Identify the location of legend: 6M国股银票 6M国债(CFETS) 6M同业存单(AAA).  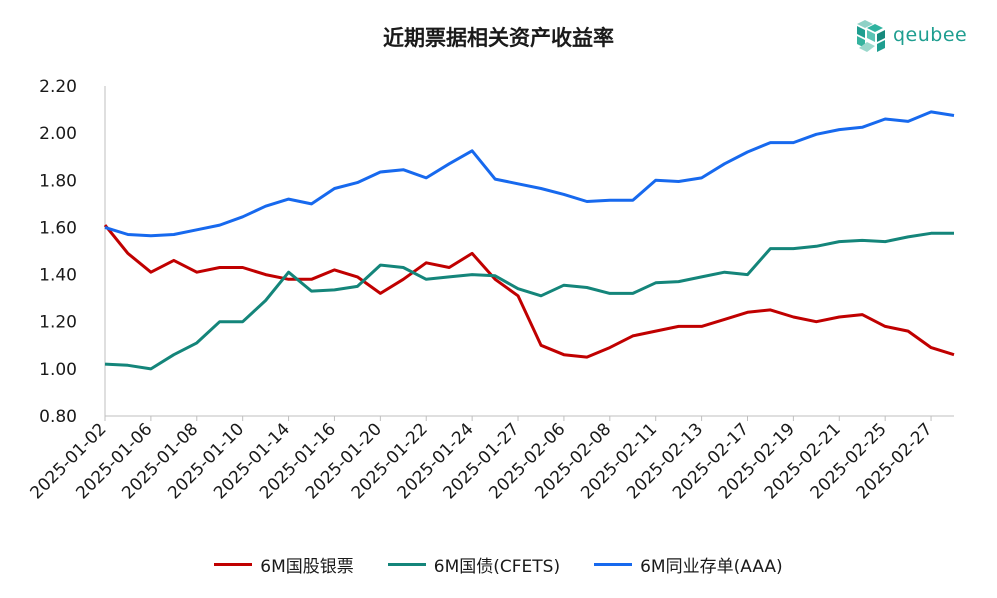
(498, 564).